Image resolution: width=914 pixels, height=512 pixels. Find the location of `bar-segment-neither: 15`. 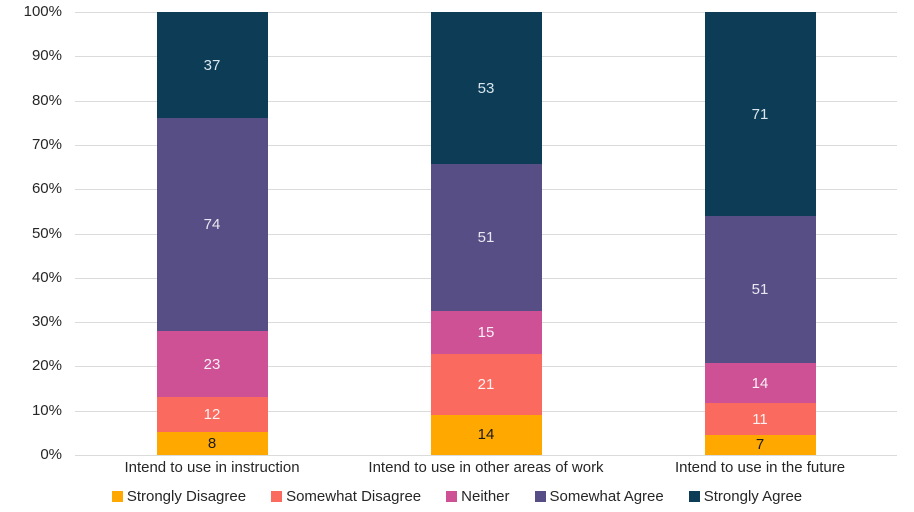

bar-segment-neither: 15 is located at coordinates (486, 333).